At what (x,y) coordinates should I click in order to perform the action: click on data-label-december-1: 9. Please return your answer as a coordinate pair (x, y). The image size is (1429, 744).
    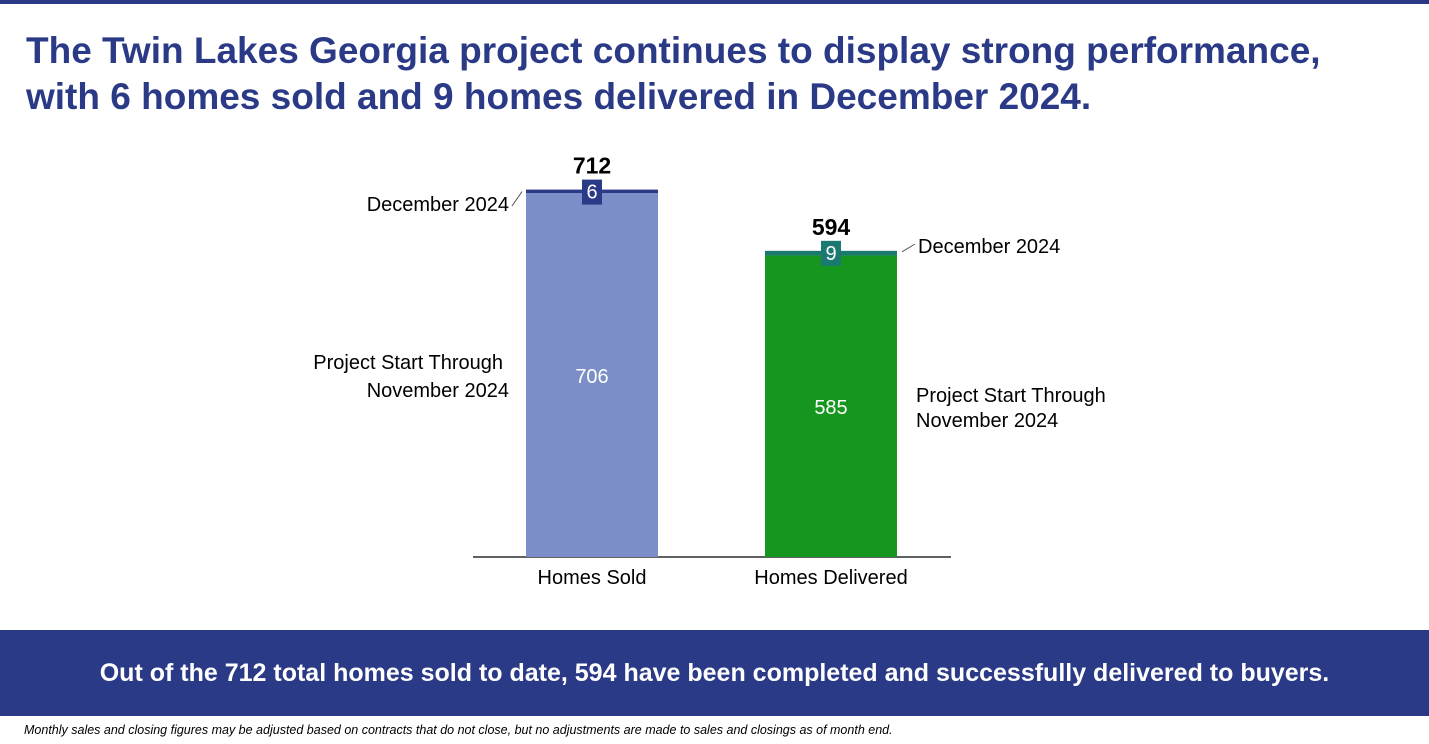
    Looking at the image, I should click on (830, 254).